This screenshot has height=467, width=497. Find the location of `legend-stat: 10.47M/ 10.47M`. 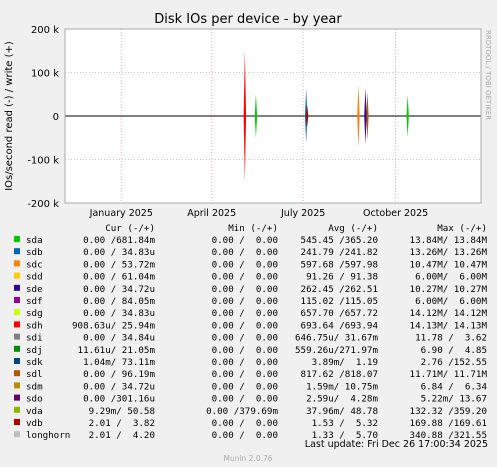

legend-stat: 10.47M/ 10.47M is located at coordinates (449, 264).